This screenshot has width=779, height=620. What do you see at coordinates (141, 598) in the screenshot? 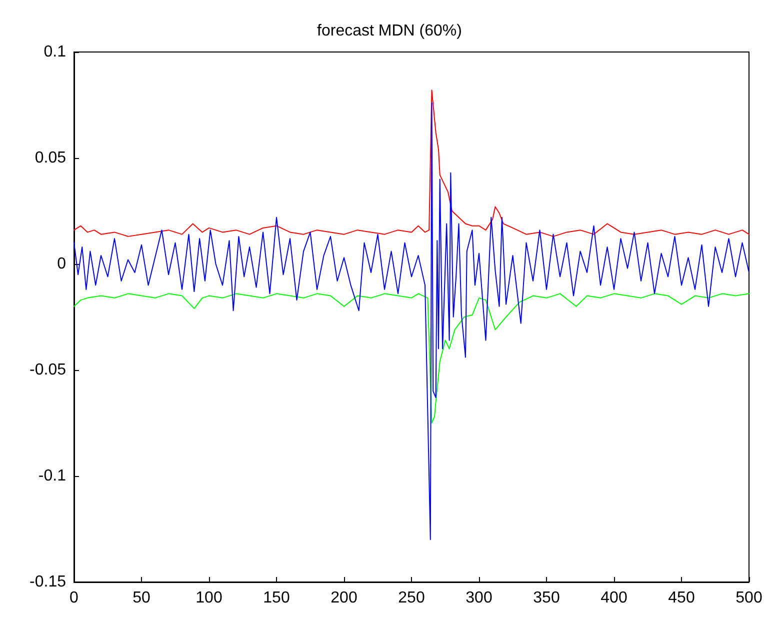
I see `x-tick-label: 50` at bounding box center [141, 598].